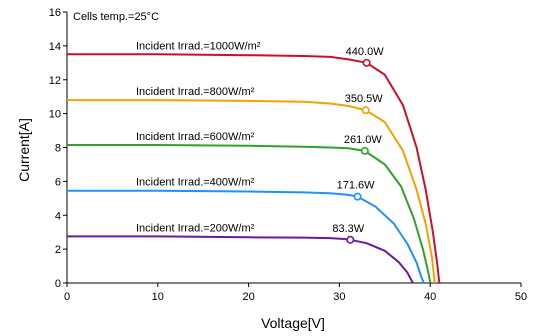 Image resolution: width=541 pixels, height=336 pixels. Describe the element at coordinates (55, 81) in the screenshot. I see `y-tick-label: 12` at that location.